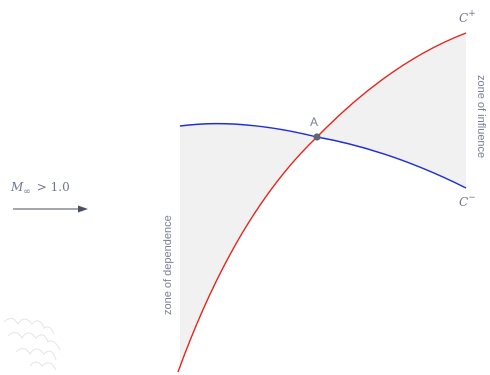  Describe the element at coordinates (168, 265) in the screenshot. I see `zone-of-dependence-label: zone of dependence` at that location.